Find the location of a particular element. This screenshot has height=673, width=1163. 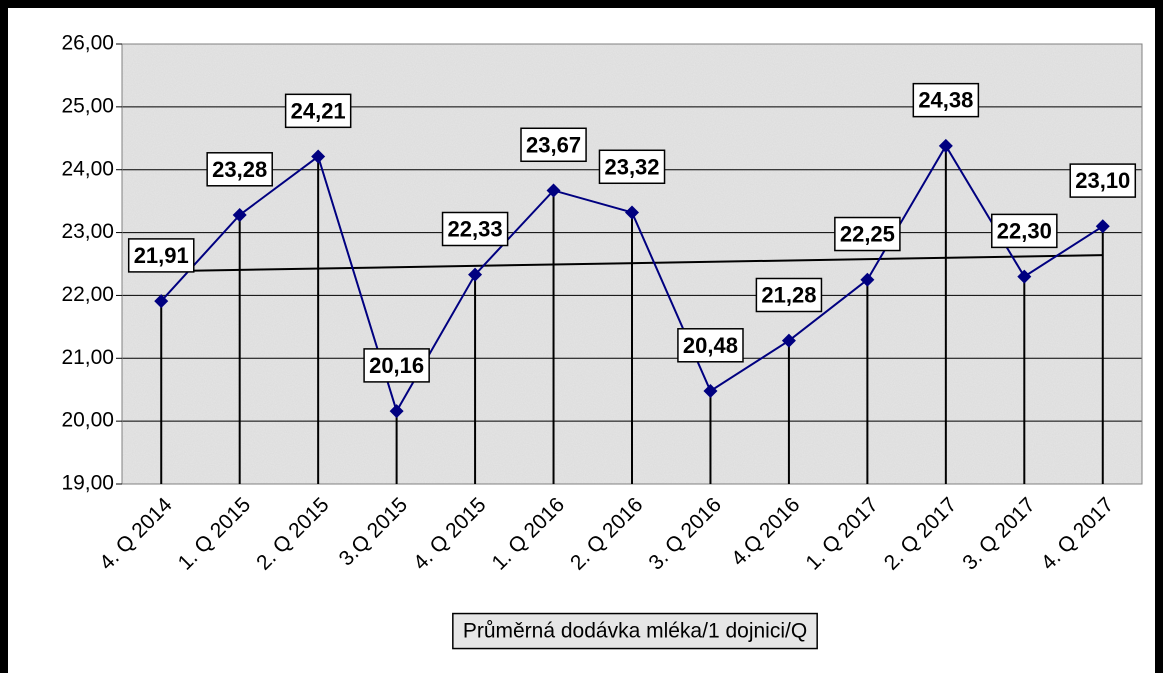

value-label: 22,30 is located at coordinates (1024, 230).